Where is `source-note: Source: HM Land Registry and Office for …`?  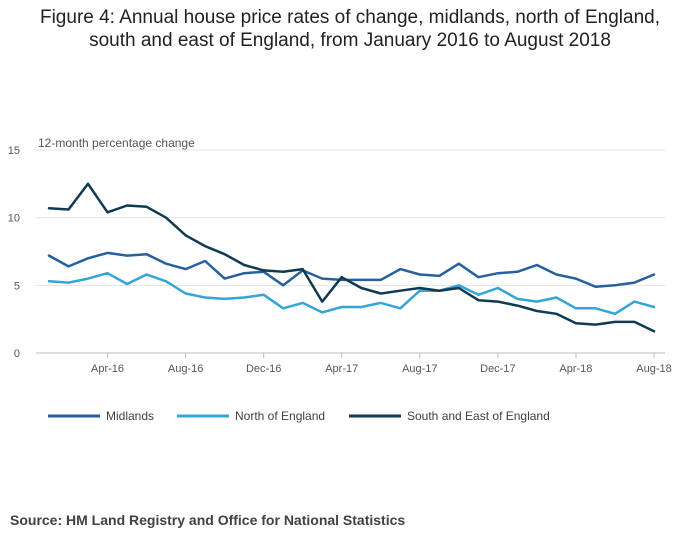
source-note: Source: HM Land Registry and Office for … is located at coordinates (208, 520).